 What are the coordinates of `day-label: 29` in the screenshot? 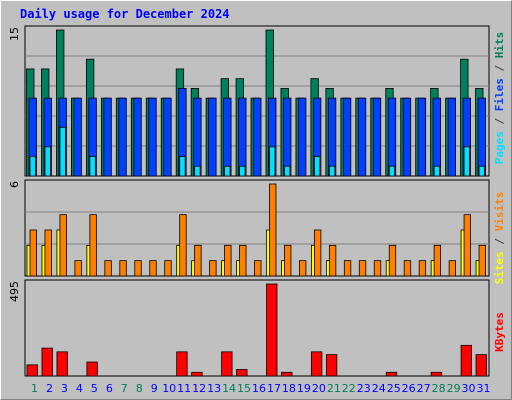 It's located at (454, 388).